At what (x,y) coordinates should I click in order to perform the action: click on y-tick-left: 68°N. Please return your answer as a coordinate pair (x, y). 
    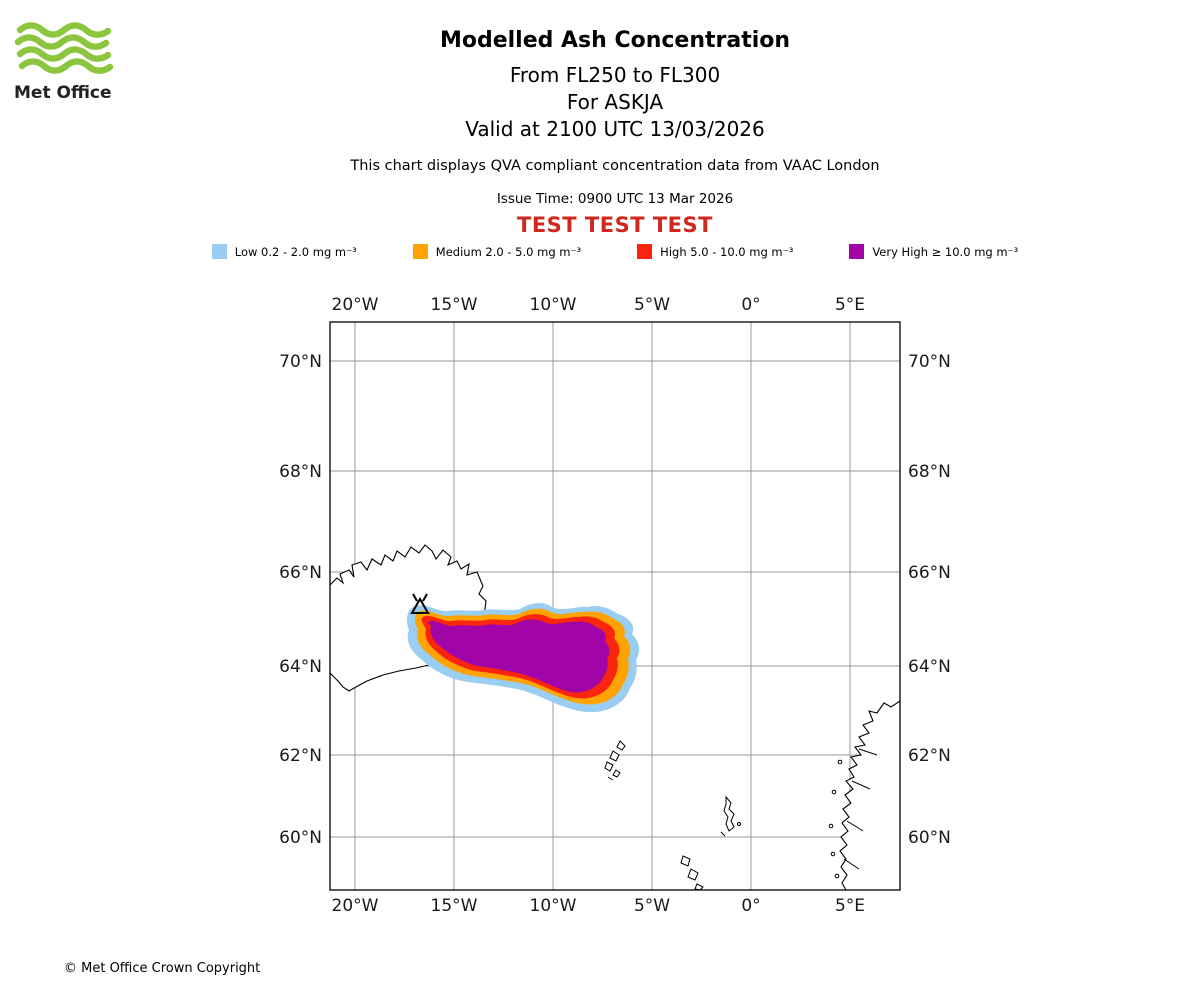
    Looking at the image, I should click on (300, 472).